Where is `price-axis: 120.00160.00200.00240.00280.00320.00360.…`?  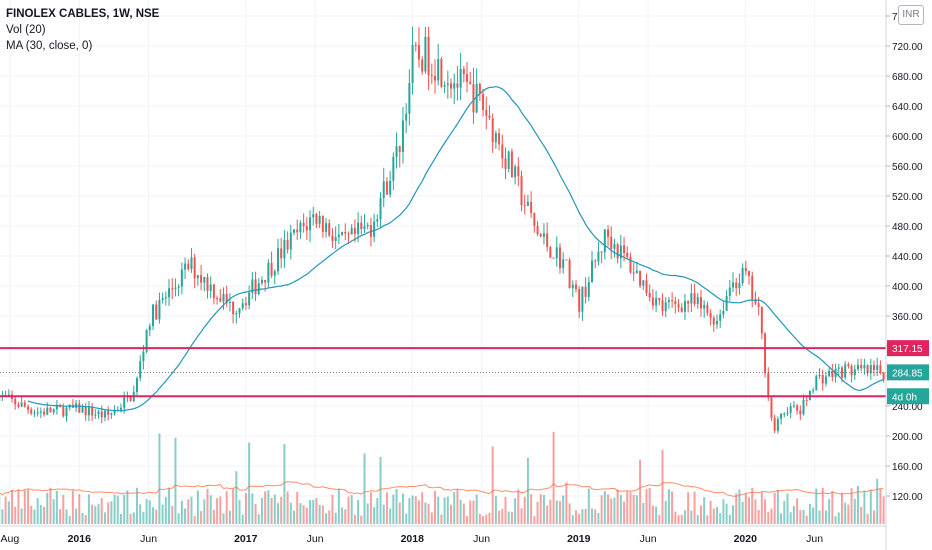 price-axis: 120.00160.00200.00240.00280.00320.00360.… is located at coordinates (908, 275).